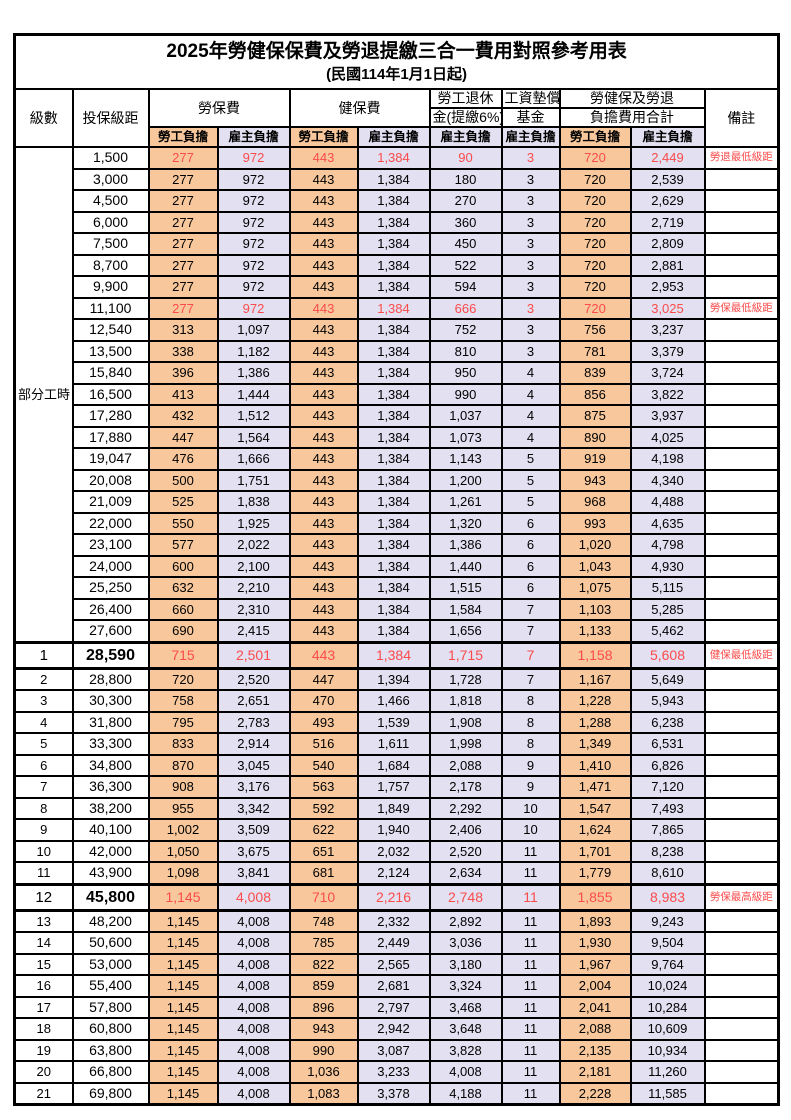 This screenshot has width=791, height=1120. Describe the element at coordinates (323, 830) in the screenshot. I see `health-employee-cell: 622` at that location.